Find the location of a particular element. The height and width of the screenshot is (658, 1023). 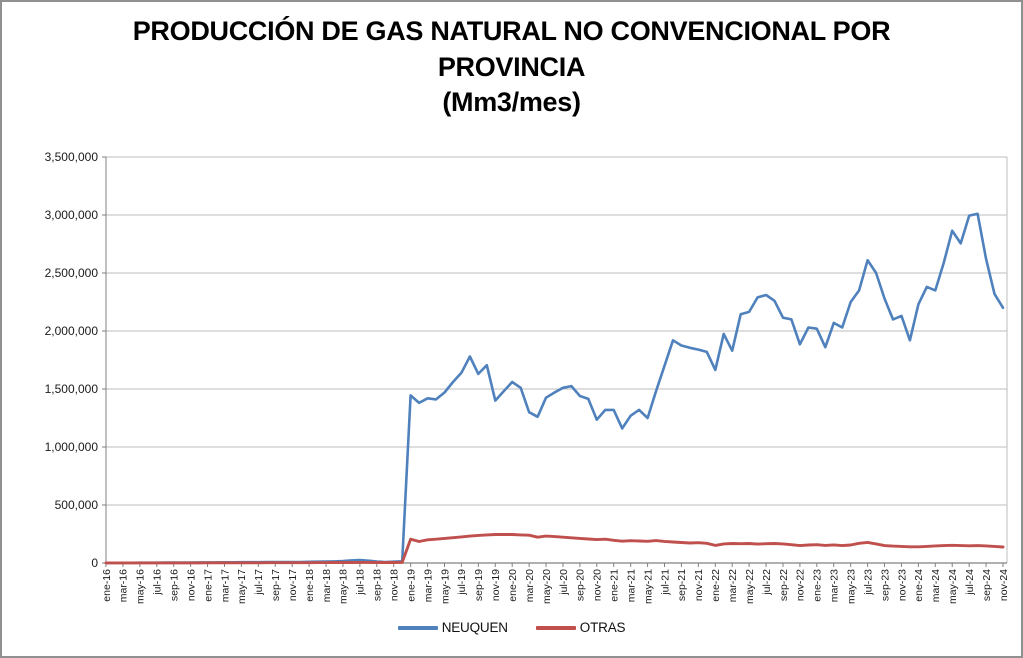

x-axis-tick-label: nov-17 is located at coordinates (293, 585).